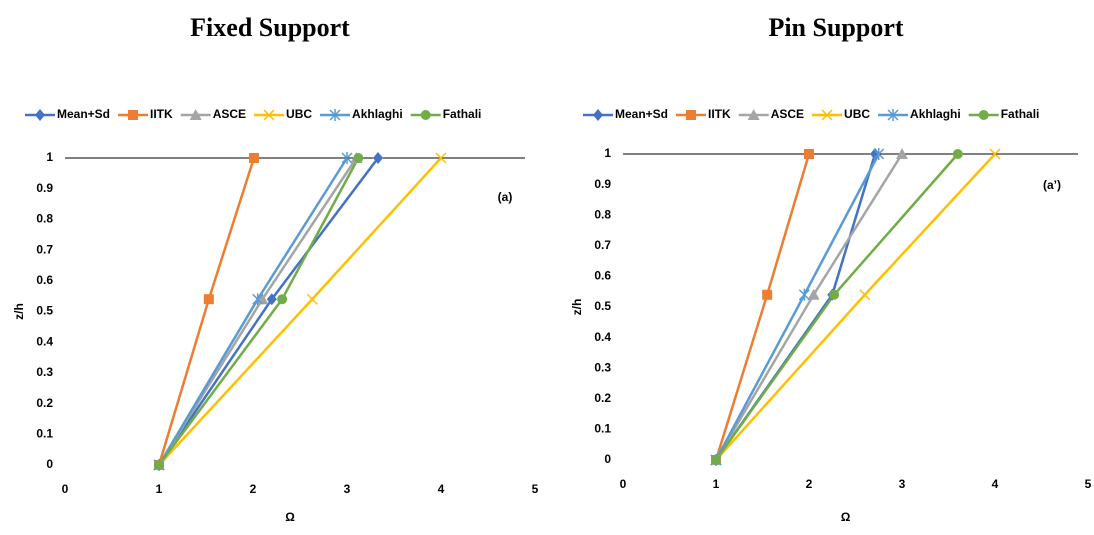 This screenshot has width=1094, height=535. What do you see at coordinates (441, 489) in the screenshot?
I see `x-tick-label: 4` at bounding box center [441, 489].